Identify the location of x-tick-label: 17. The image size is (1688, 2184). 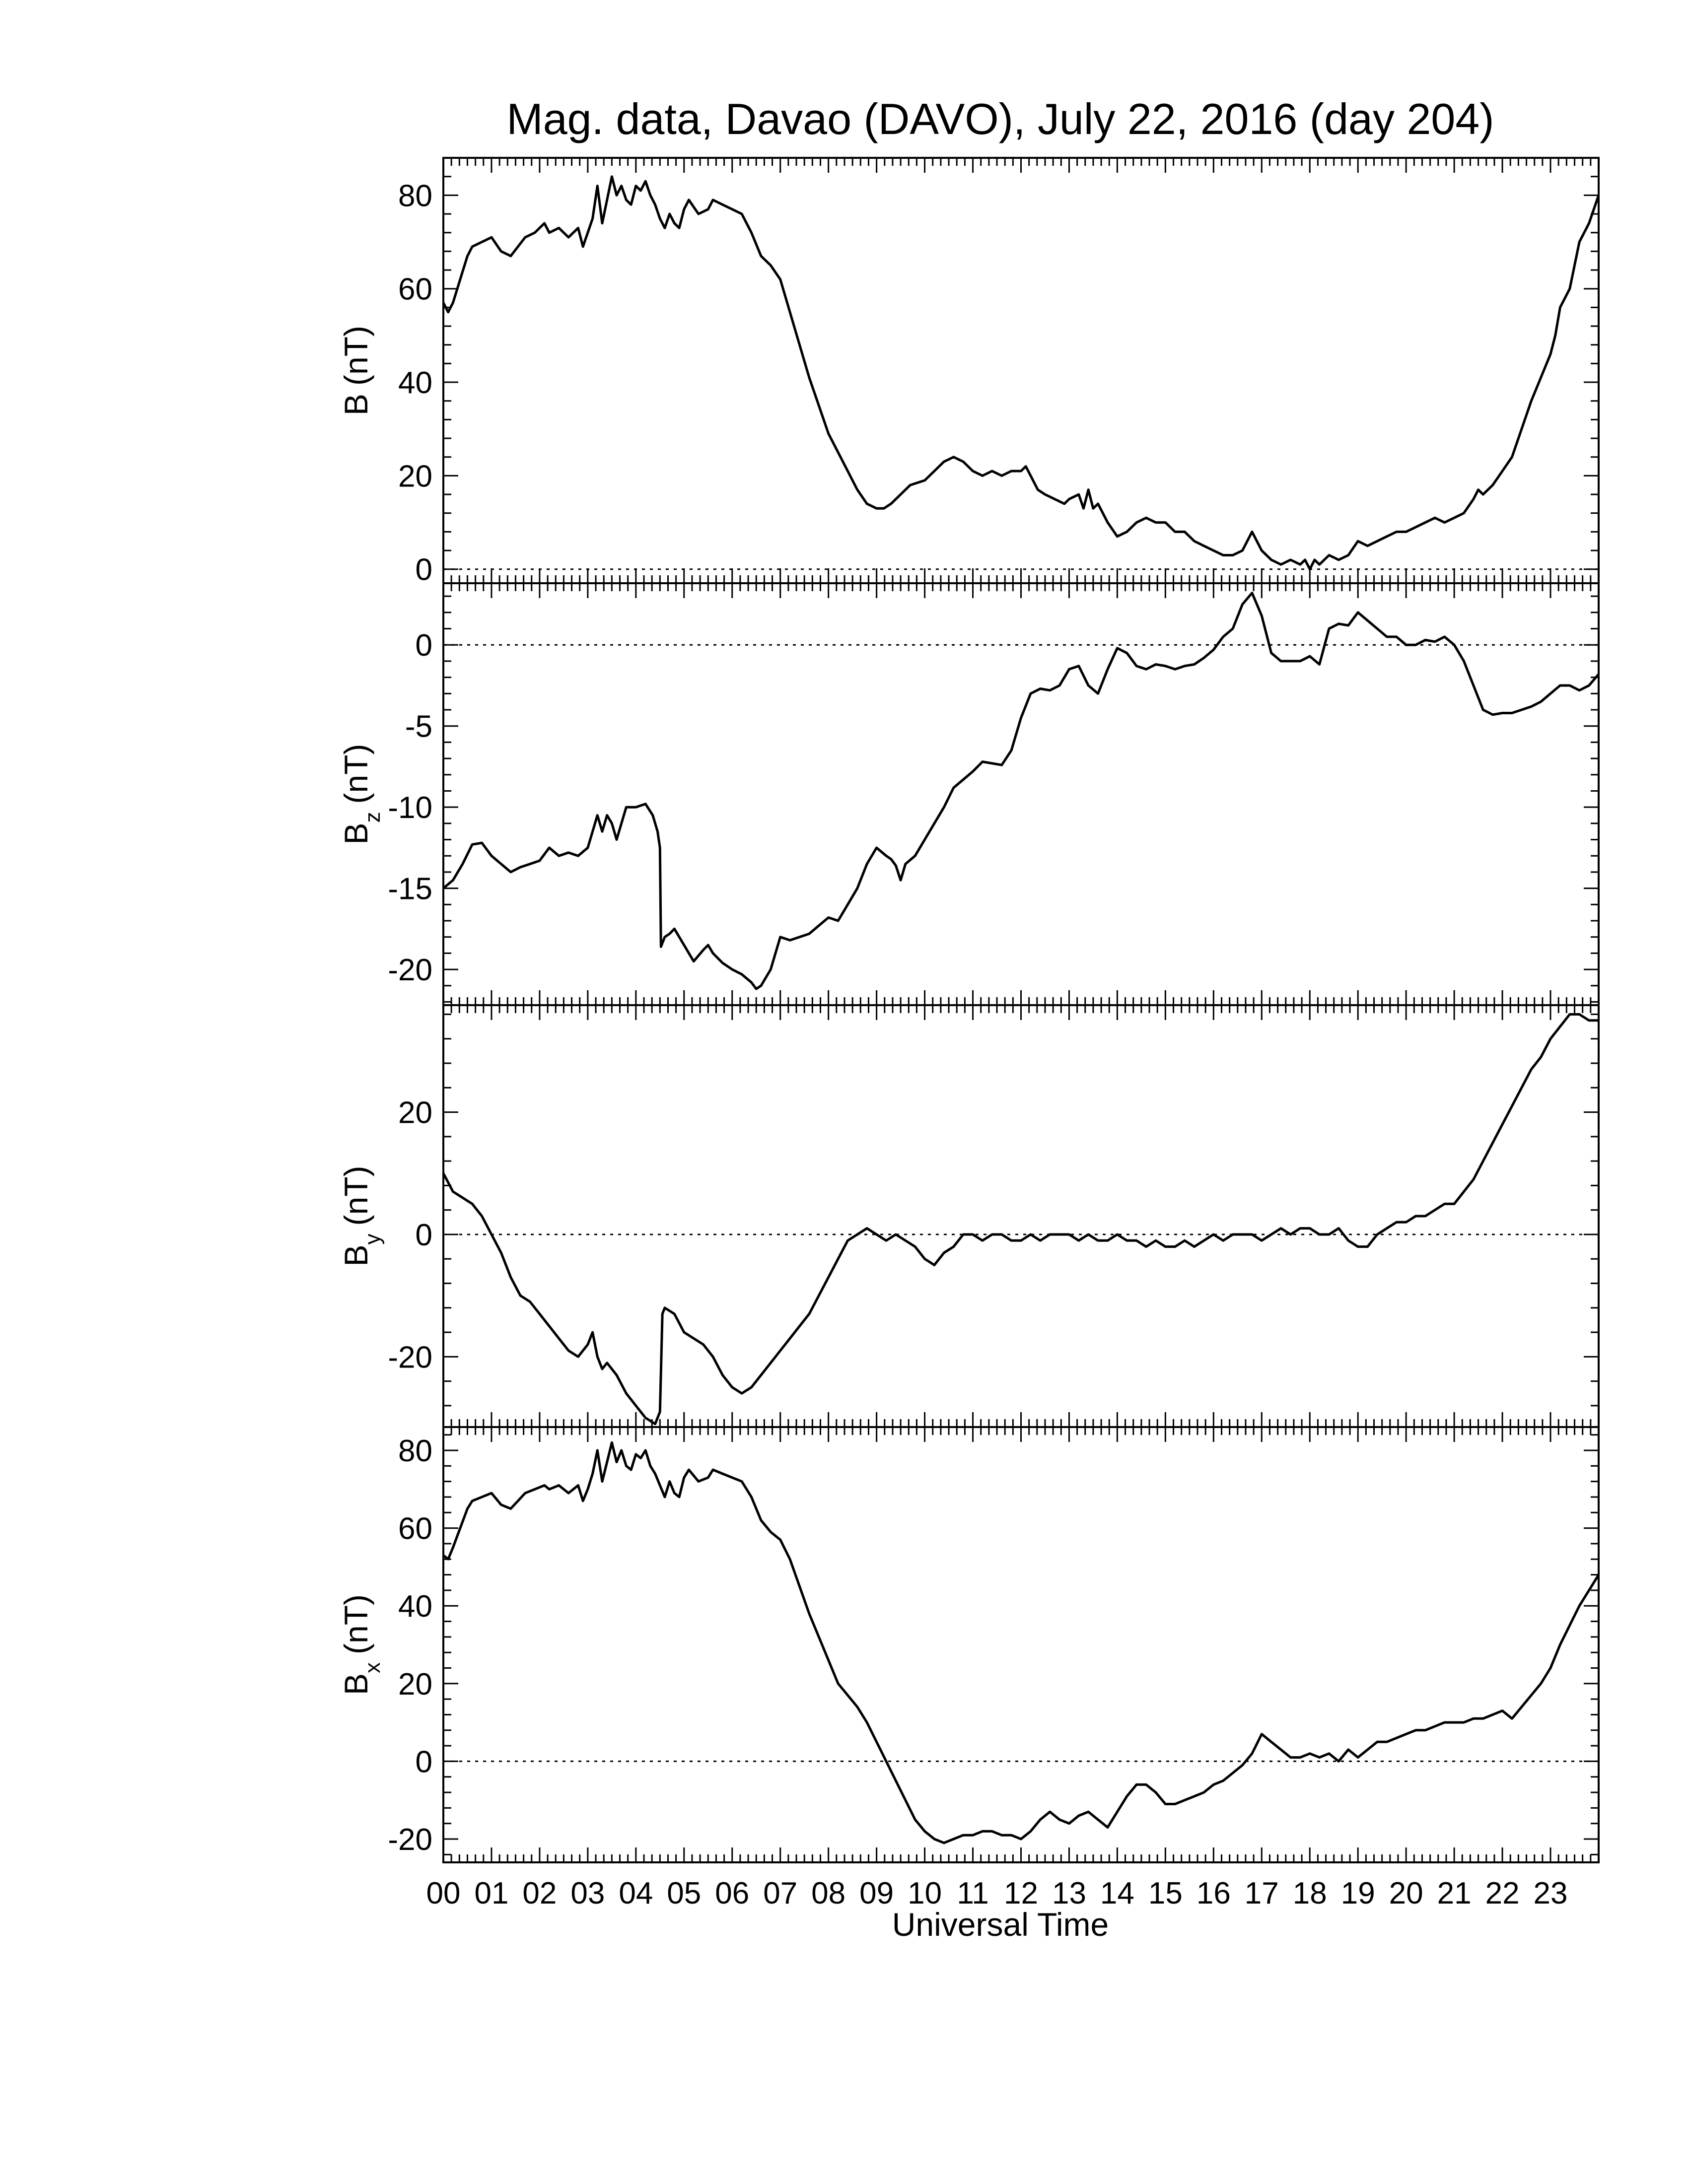
(1262, 1893).